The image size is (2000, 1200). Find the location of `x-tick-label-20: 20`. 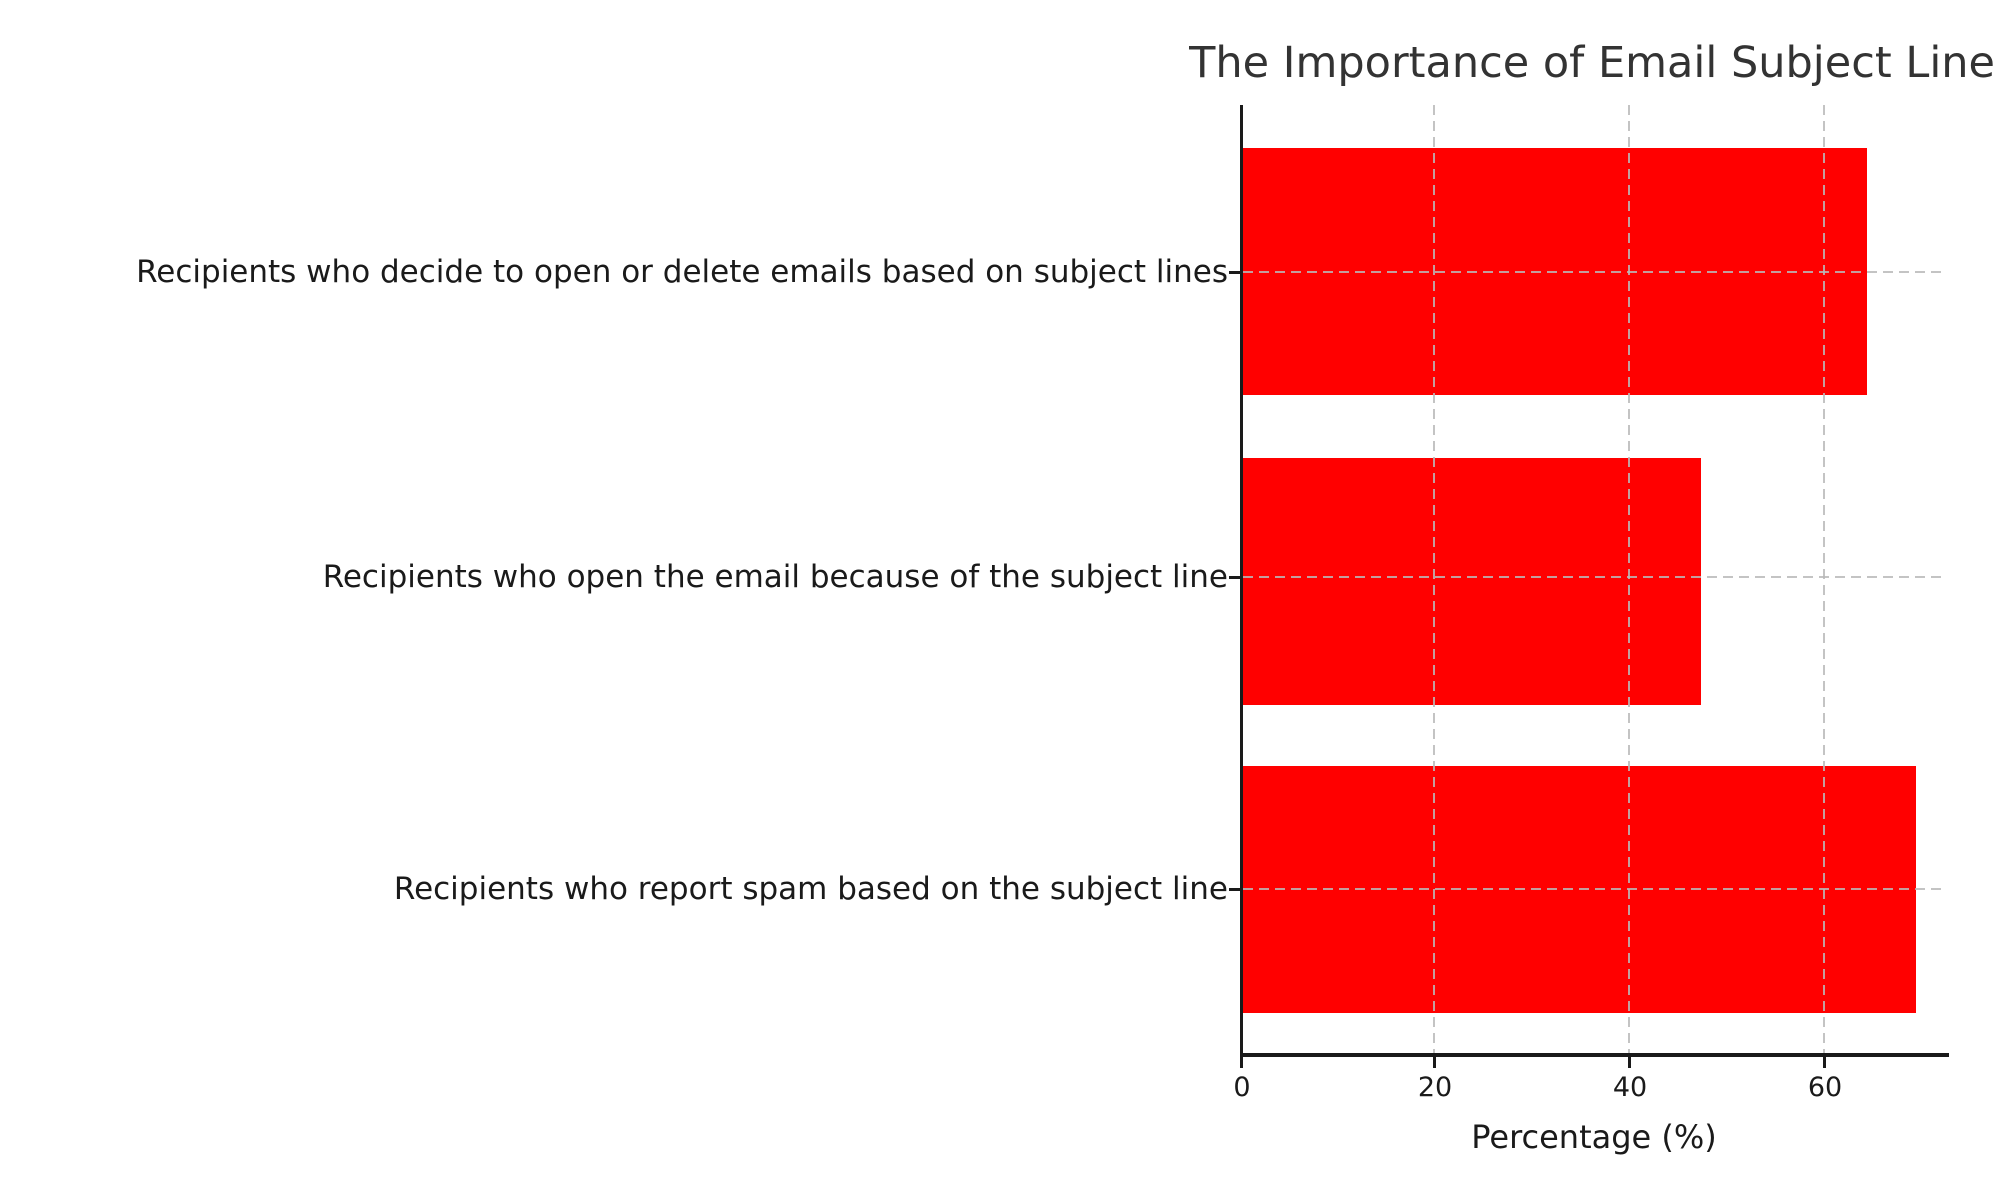

x-tick-label-20: 20 is located at coordinates (1435, 1087).